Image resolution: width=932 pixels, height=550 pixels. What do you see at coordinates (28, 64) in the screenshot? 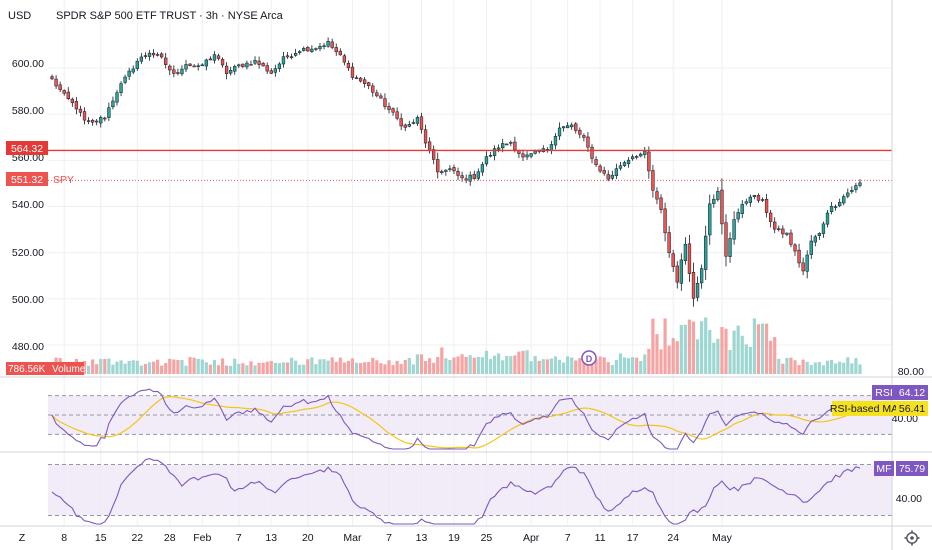
I see `price-tick: 600.00` at bounding box center [28, 64].